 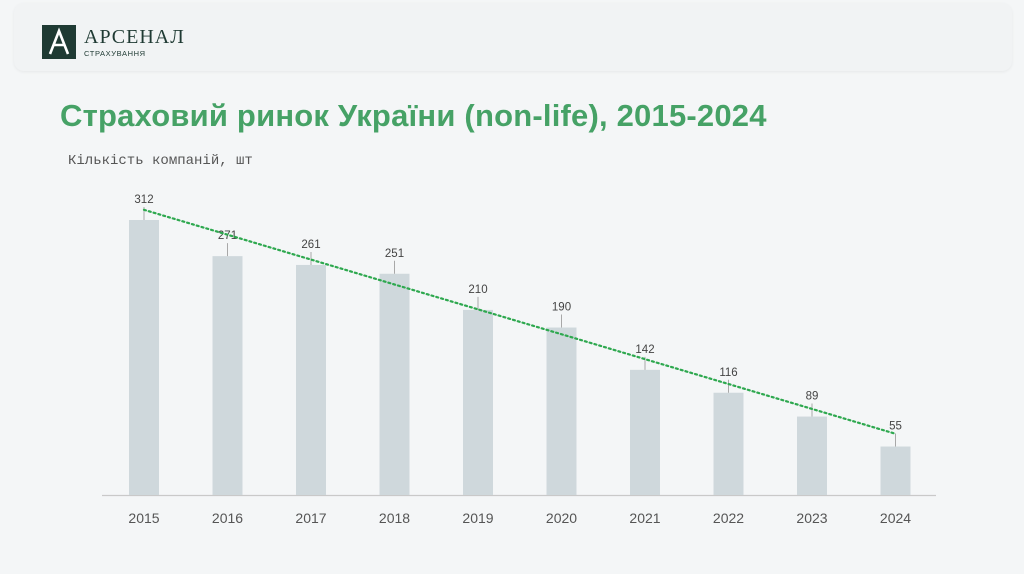 What do you see at coordinates (811, 518) in the screenshot?
I see `x-tick-label: 2023` at bounding box center [811, 518].